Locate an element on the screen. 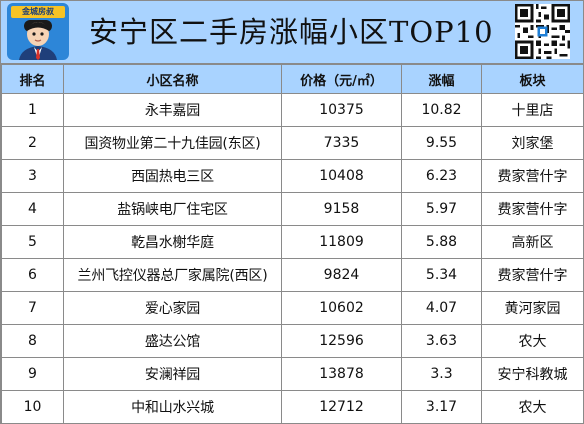  table-row: 4 盐锅峡电厂住宅区 9158 5.97 费家营什字 is located at coordinates (292, 209).